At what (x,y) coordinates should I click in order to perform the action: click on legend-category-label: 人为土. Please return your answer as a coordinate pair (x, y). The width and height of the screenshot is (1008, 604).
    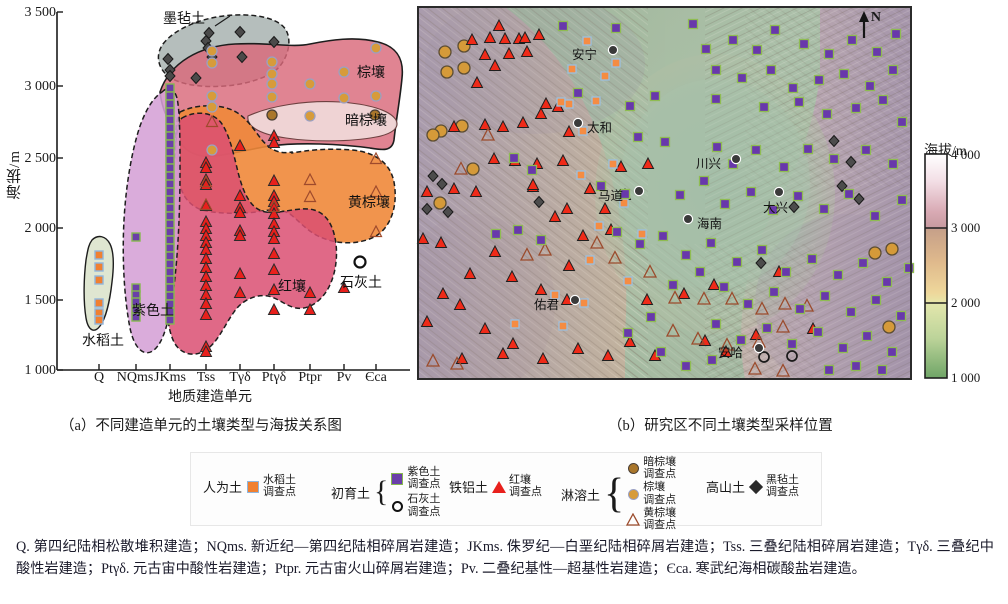
    Looking at the image, I should click on (223, 488).